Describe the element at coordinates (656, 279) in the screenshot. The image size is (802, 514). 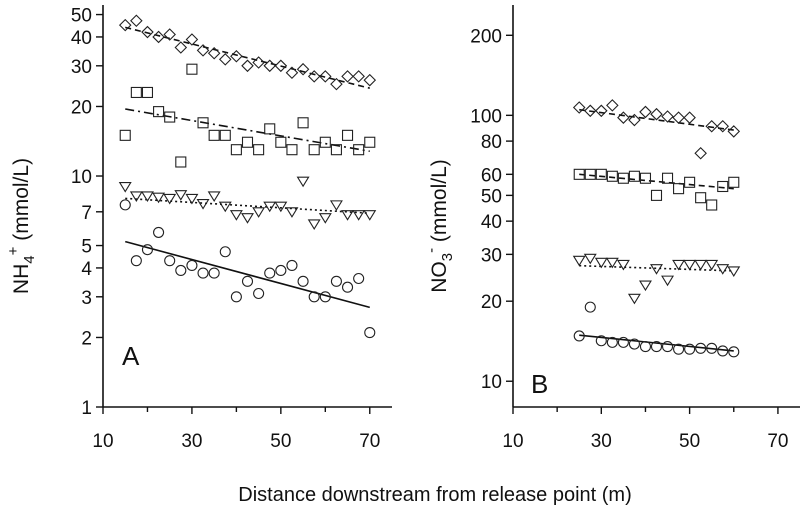
I see `series-triangle` at that location.